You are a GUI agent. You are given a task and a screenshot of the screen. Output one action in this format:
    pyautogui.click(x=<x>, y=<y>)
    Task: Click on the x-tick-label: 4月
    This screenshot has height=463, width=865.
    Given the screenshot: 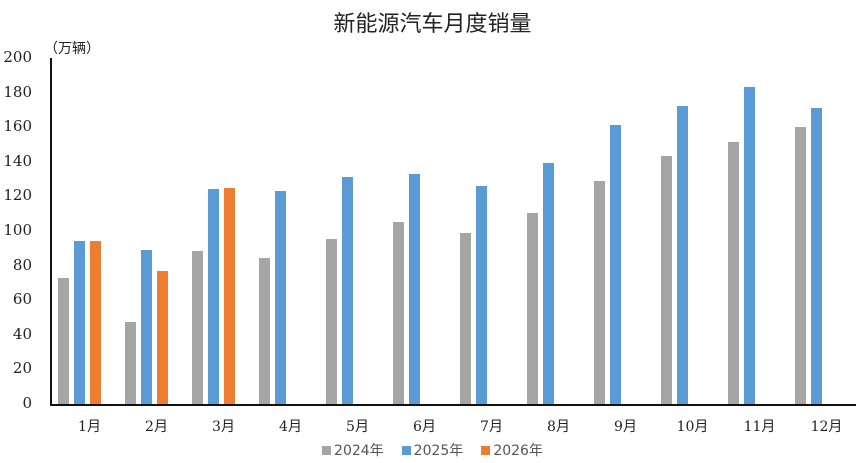 What is the action you would take?
    pyautogui.click(x=290, y=427)
    